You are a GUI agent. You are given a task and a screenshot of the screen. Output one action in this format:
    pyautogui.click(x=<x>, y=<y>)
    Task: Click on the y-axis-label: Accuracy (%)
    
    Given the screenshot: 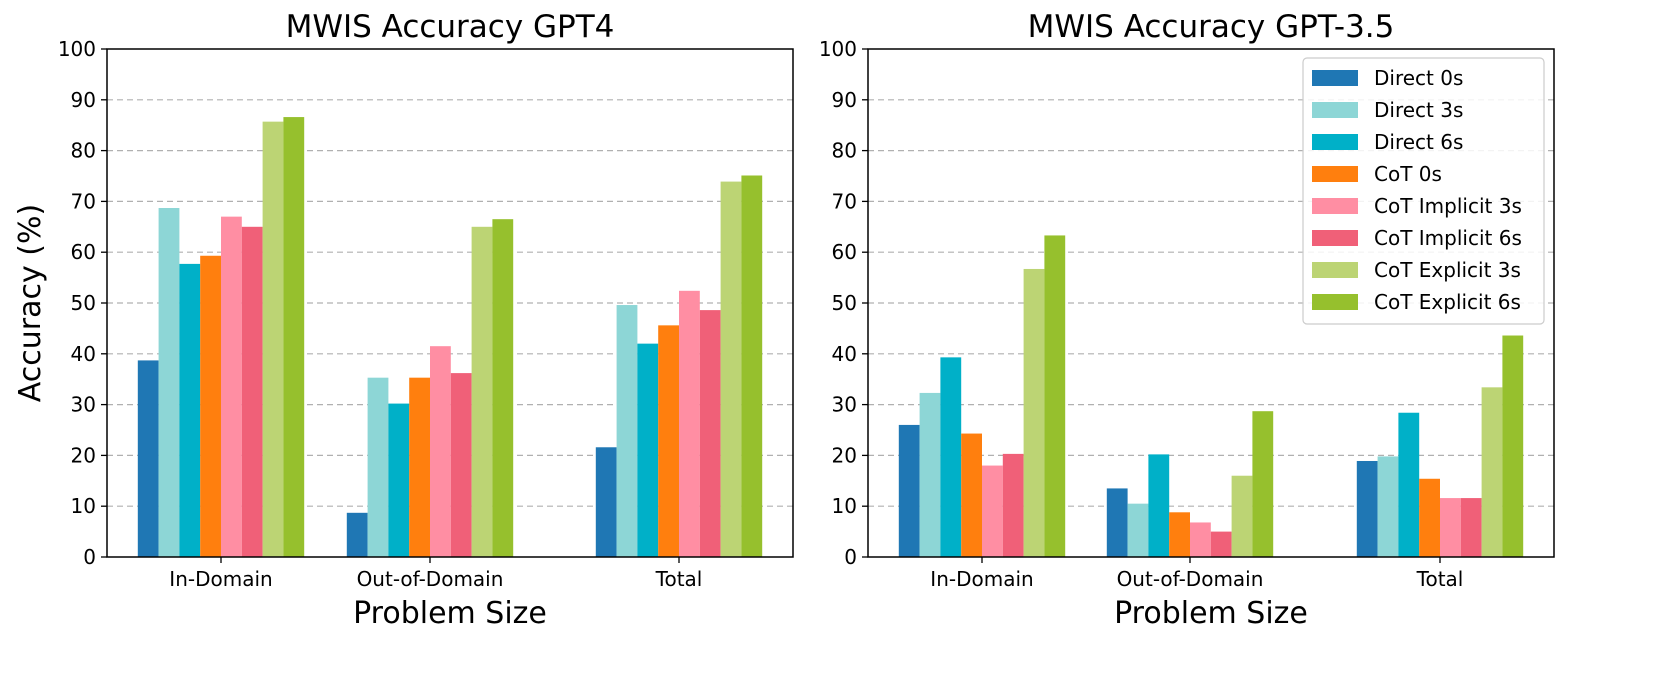 What is the action you would take?
    pyautogui.click(x=30, y=303)
    